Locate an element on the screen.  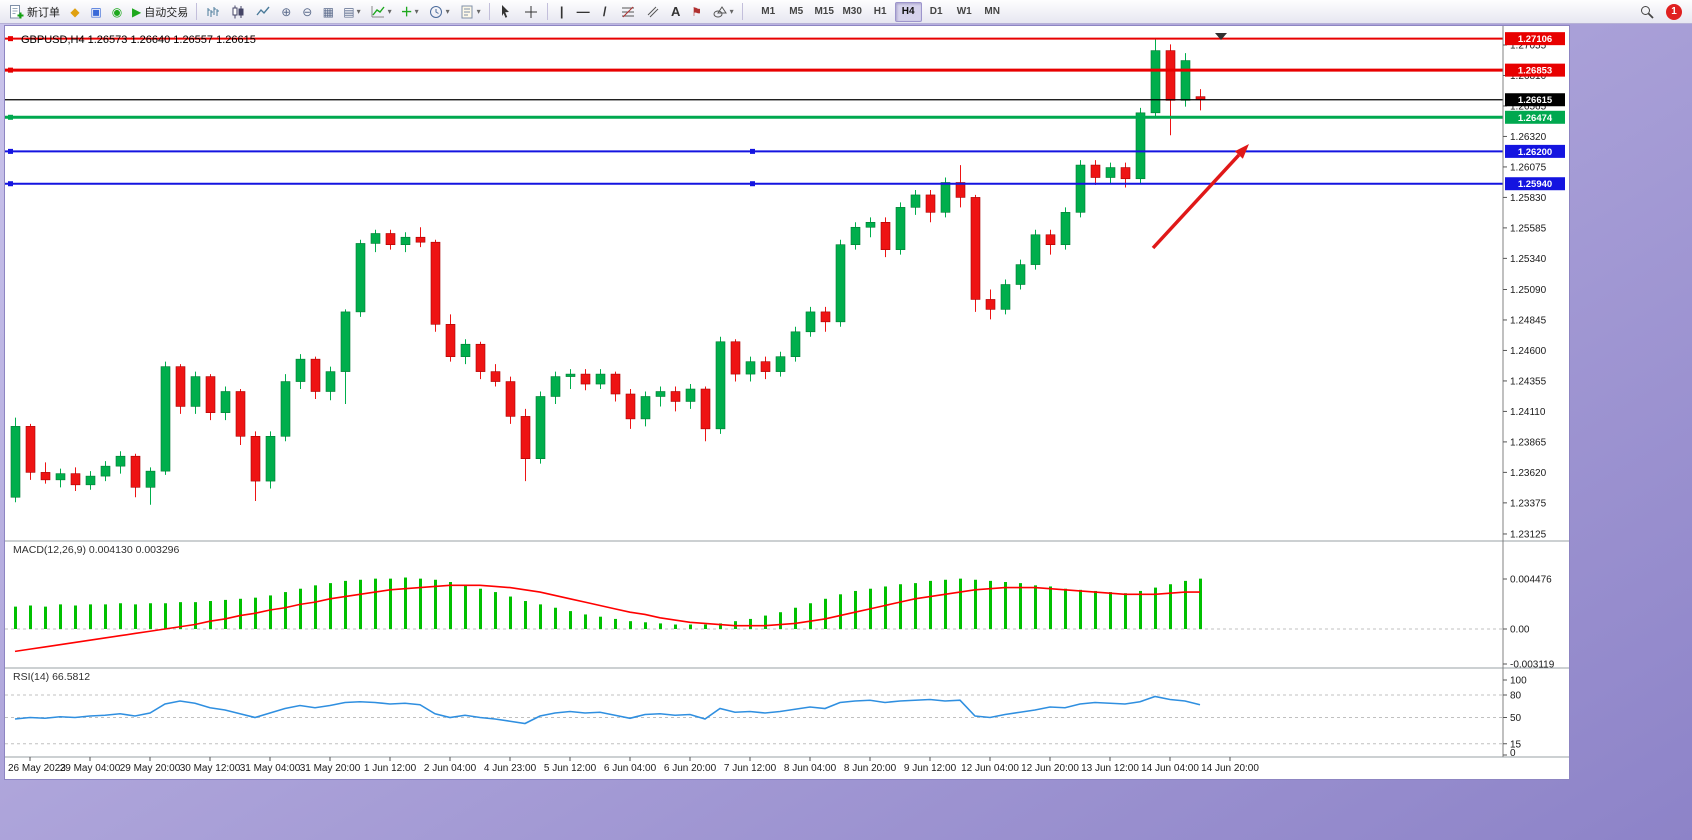
template-button: ▾ is located at coordinates (470, 12).